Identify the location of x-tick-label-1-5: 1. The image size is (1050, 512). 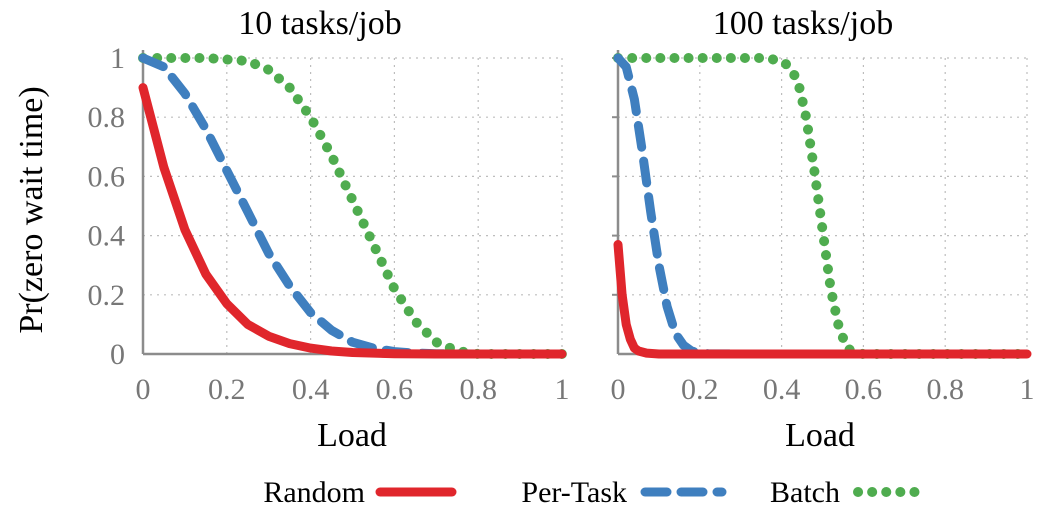
(1027, 389).